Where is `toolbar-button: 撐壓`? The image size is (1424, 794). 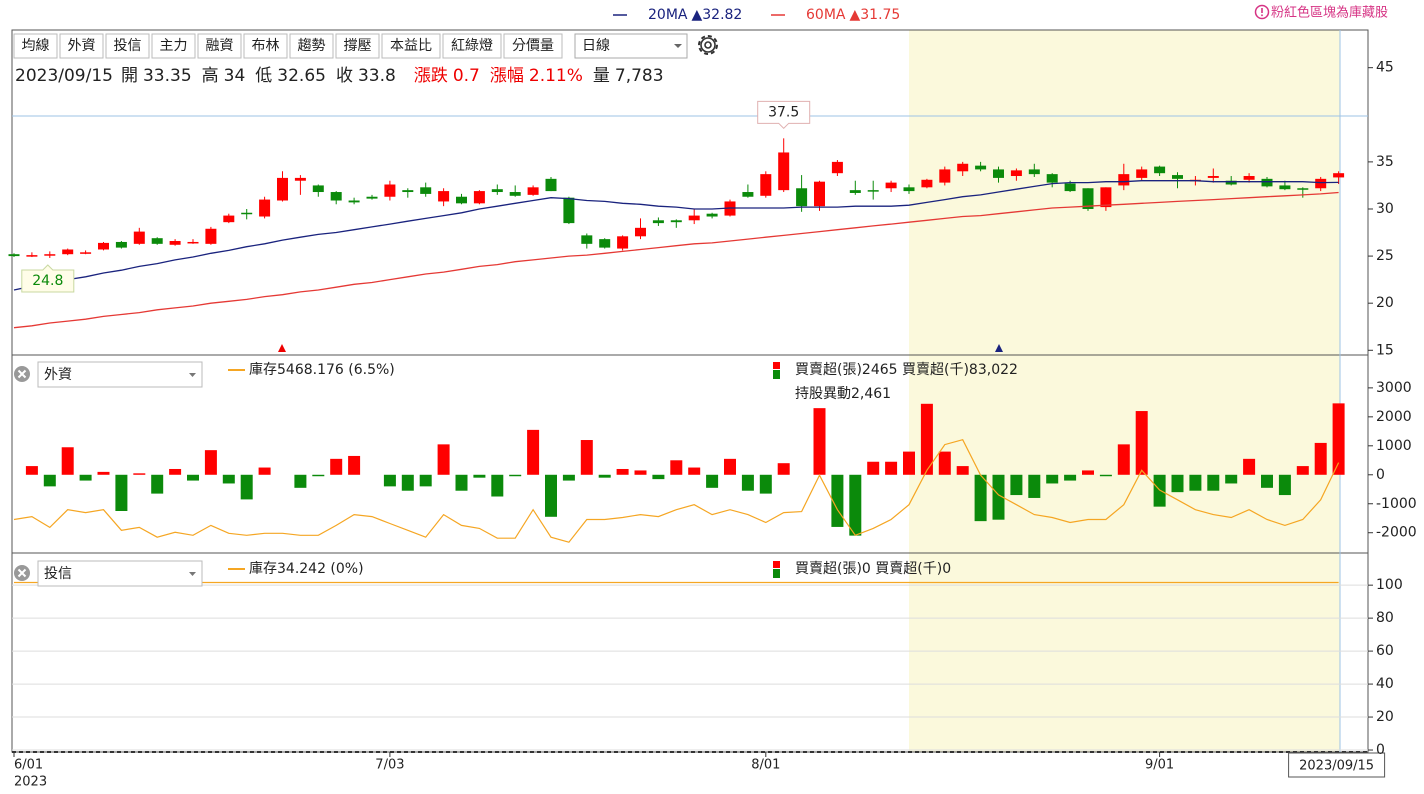 toolbar-button: 撐壓 is located at coordinates (357, 46).